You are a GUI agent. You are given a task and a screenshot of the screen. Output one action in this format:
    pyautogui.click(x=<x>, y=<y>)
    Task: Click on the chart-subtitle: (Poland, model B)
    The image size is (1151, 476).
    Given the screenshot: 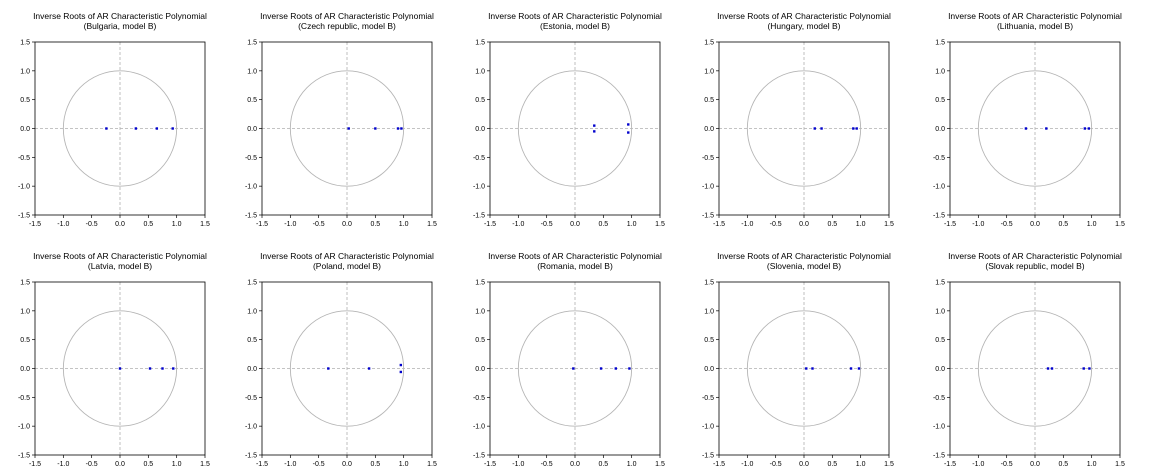 What is the action you would take?
    pyautogui.click(x=347, y=266)
    